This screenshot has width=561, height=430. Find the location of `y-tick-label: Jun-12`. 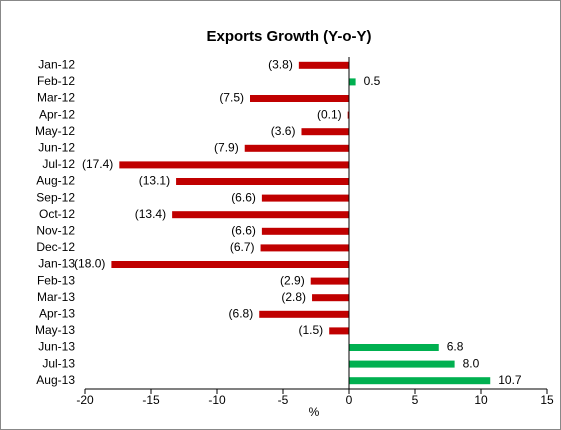

y-tick-label: Jun-12 is located at coordinates (56, 147).